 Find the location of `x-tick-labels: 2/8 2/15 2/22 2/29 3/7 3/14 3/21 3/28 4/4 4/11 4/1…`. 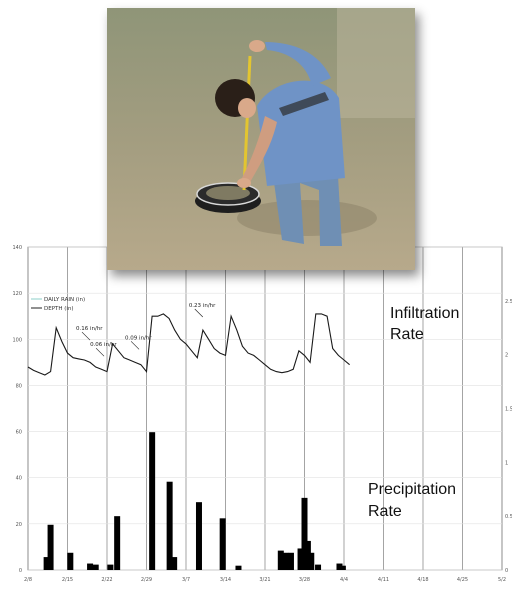

x-tick-labels: 2/8 2/15 2/22 2/29 3/7 3/14 3/21 3/28 4/4 4/11 4/1… is located at coordinates (265, 580).